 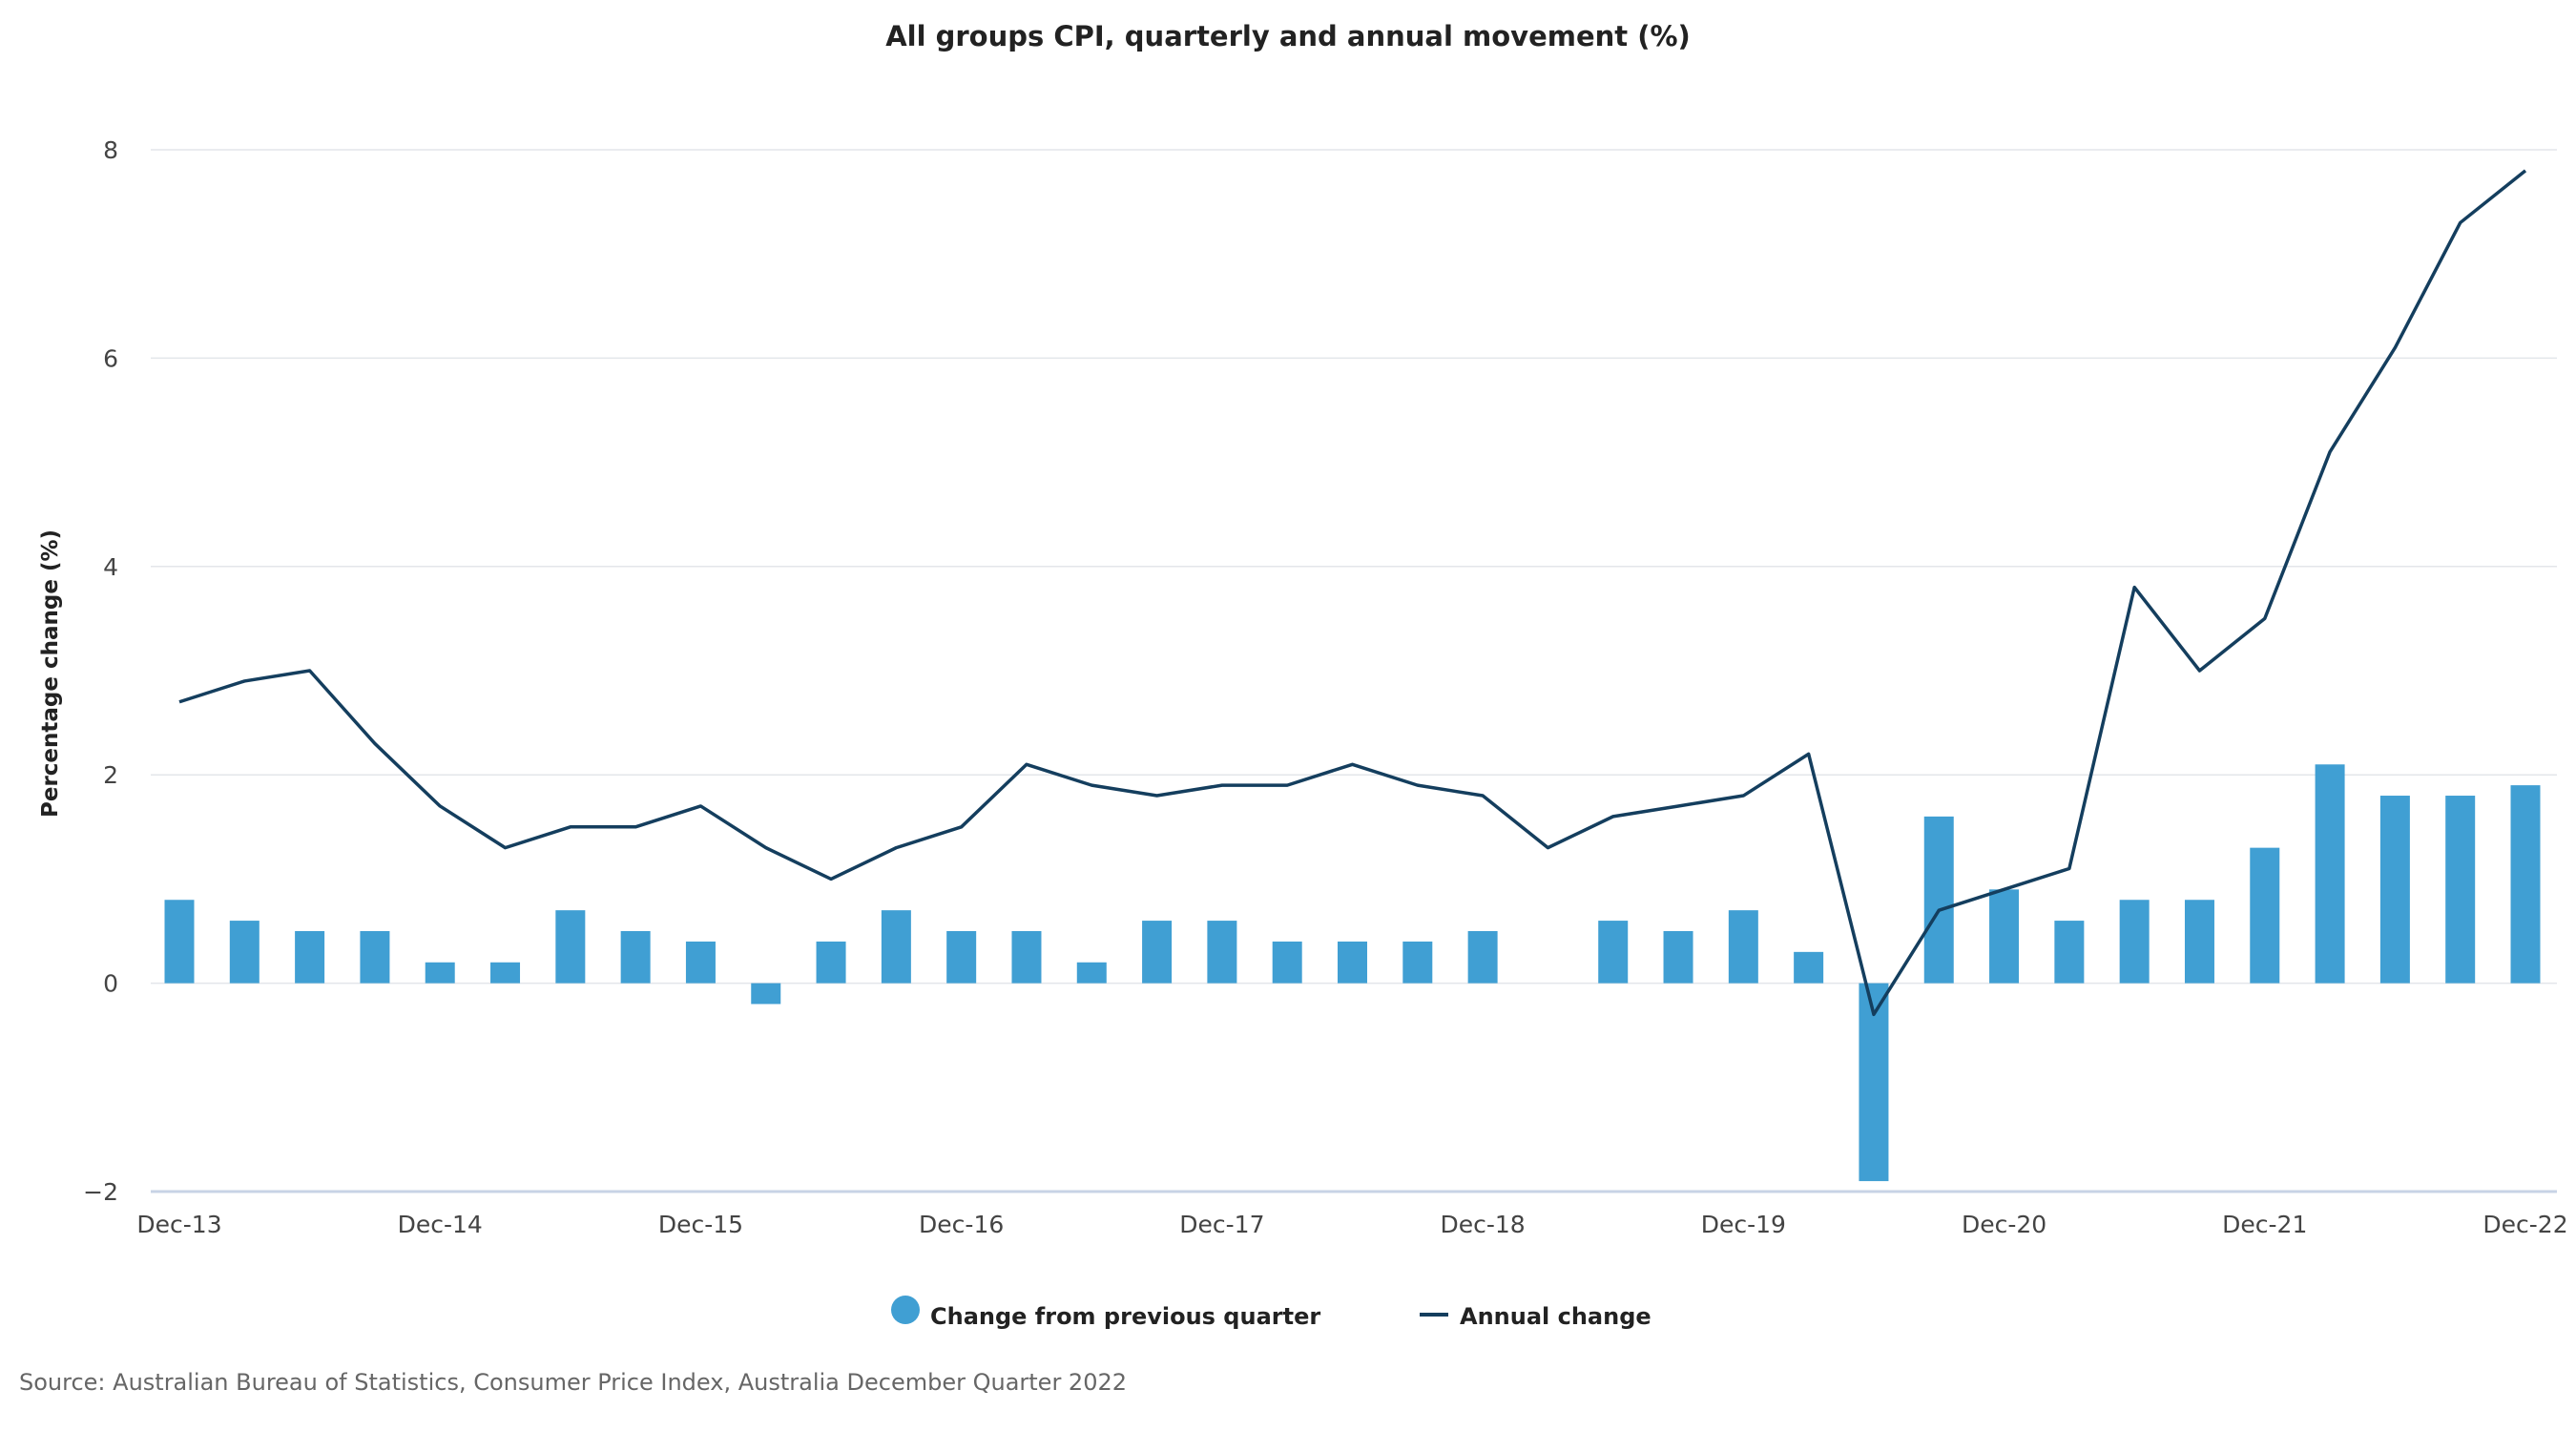 I want to click on x-tick-label: Dec-22, so click(x=2525, y=1224).